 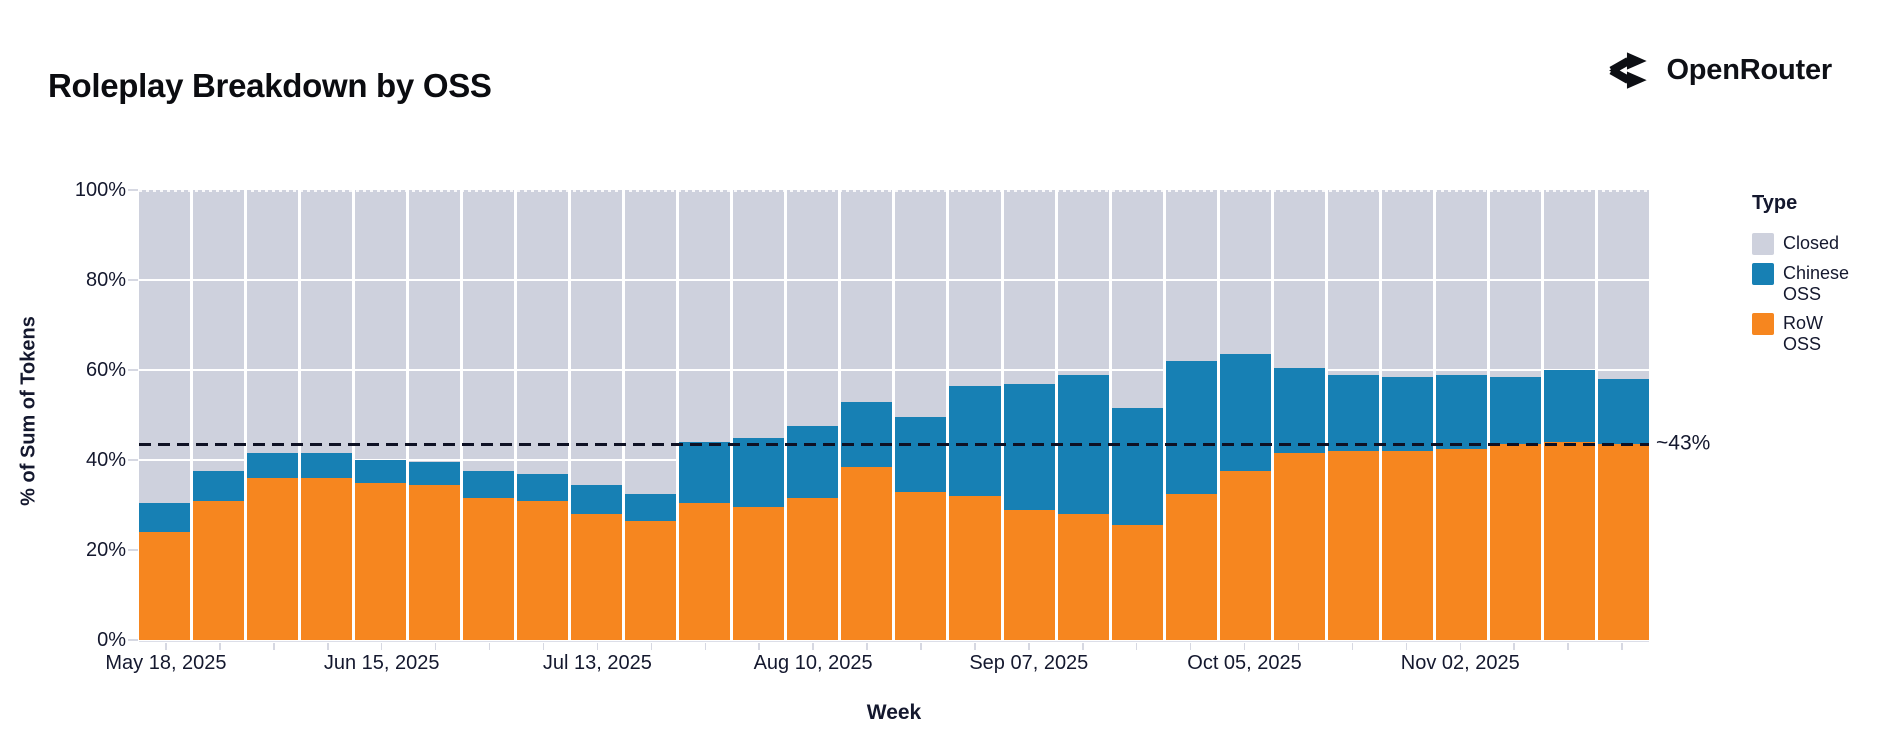 What do you see at coordinates (63, 415) in the screenshot?
I see `y-axis-tick-labels: 0% 20% 40% 60% 80% 100%` at bounding box center [63, 415].